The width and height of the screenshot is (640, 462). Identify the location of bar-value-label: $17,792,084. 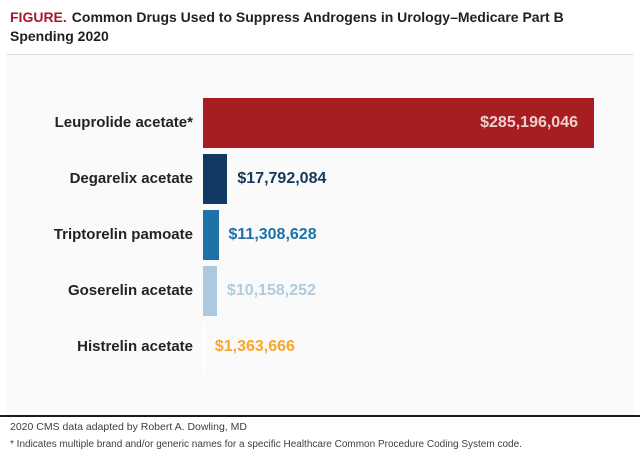
(282, 178).